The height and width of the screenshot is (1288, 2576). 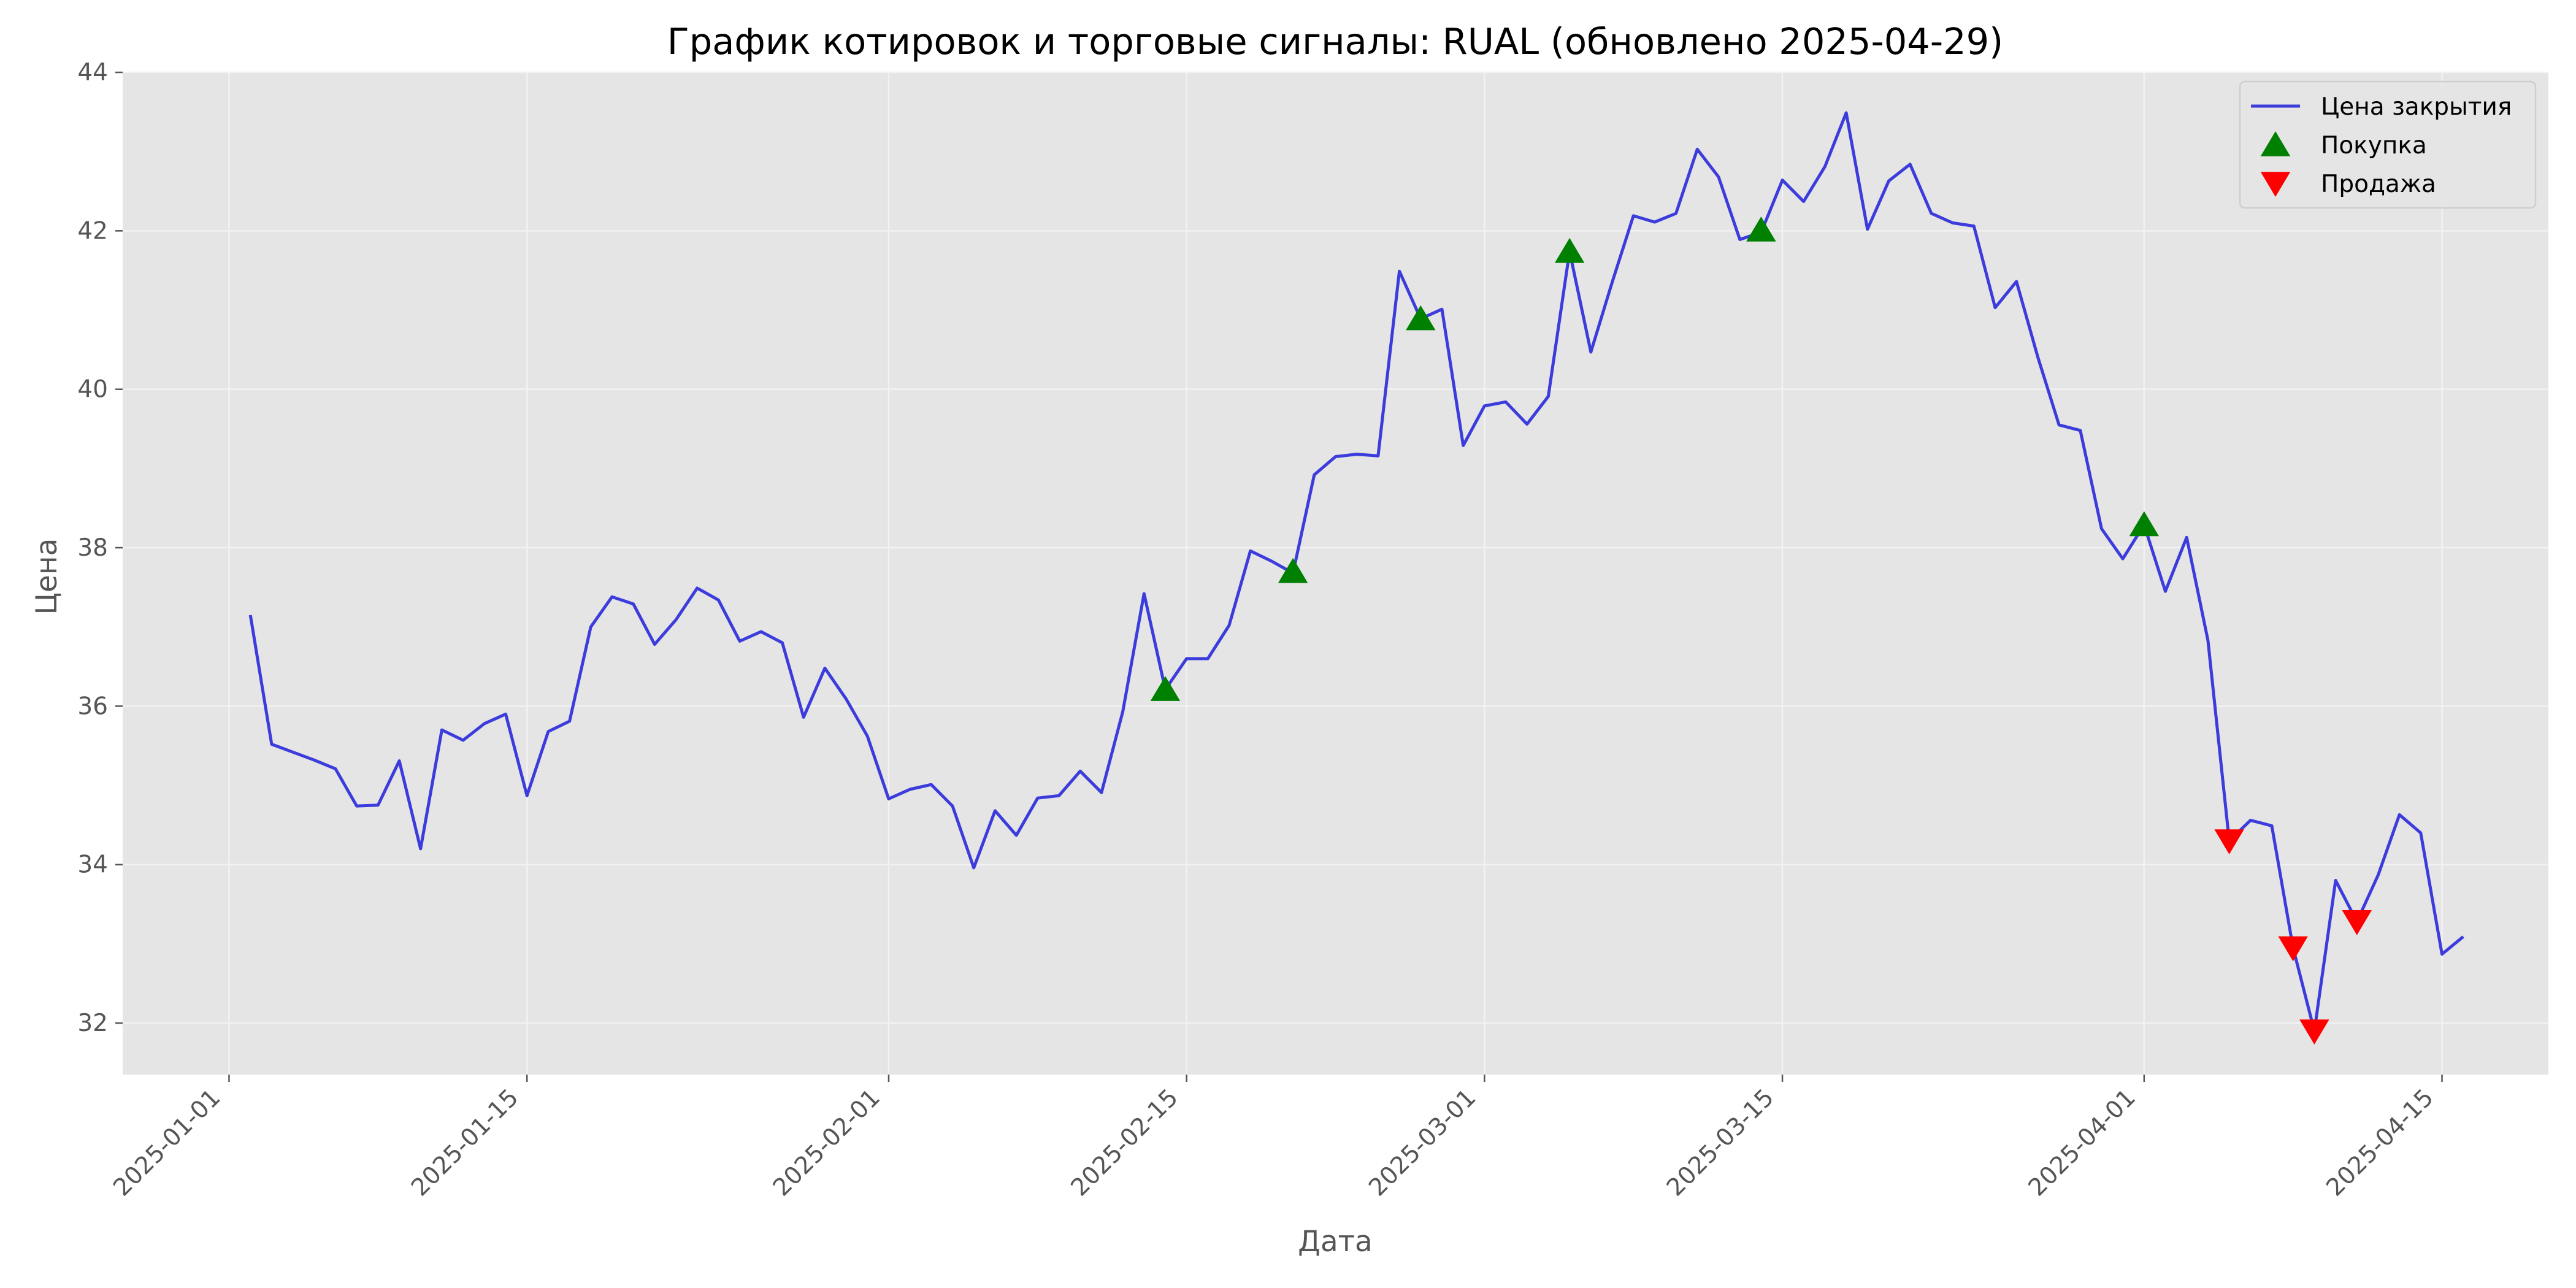 What do you see at coordinates (2275, 184) in the screenshot?
I see `legend-sell-swatch` at bounding box center [2275, 184].